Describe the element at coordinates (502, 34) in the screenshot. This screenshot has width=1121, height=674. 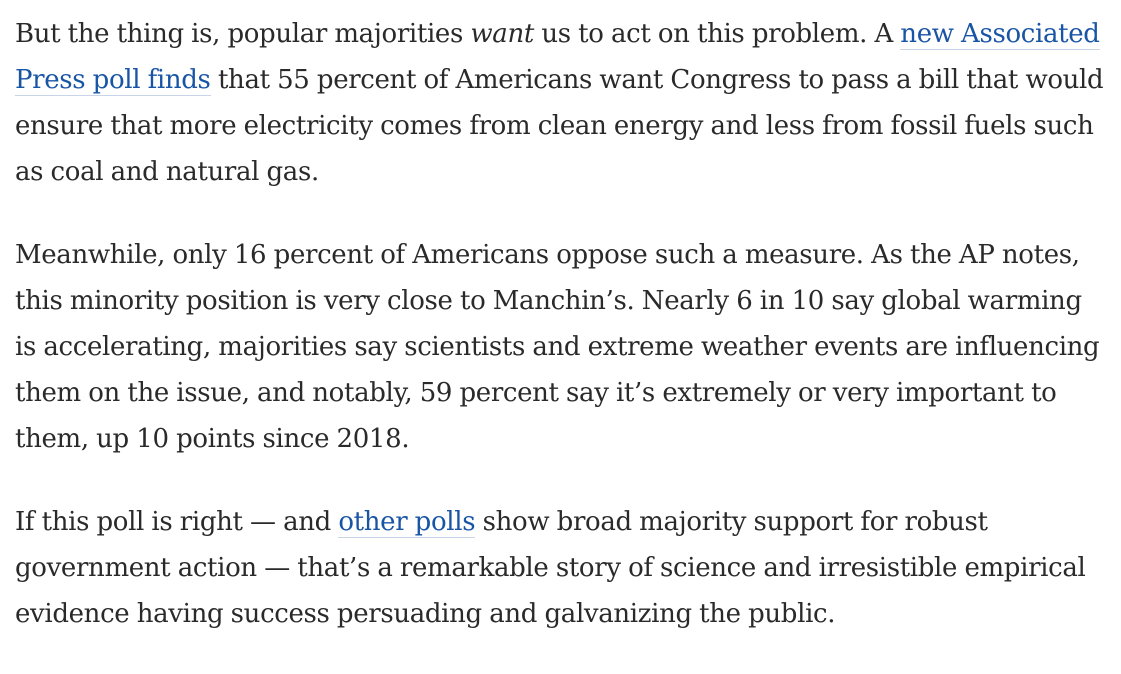
I see `emphasis-want: want` at that location.